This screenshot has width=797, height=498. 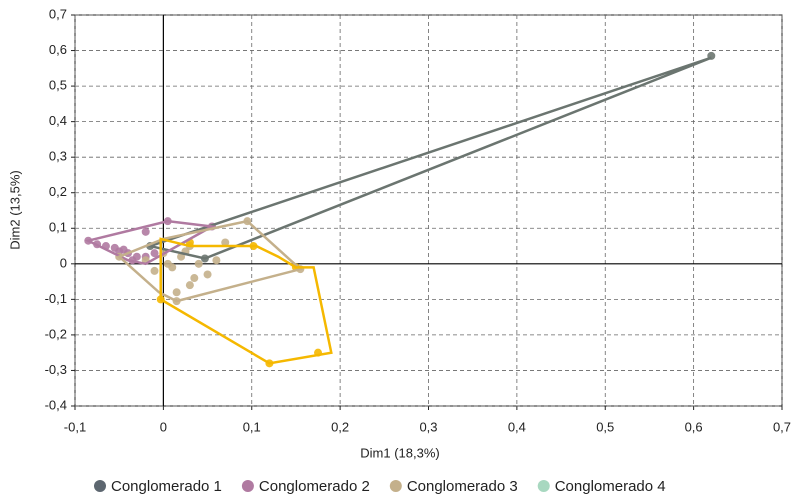 I want to click on x-tick-label: -0,1, so click(x=75, y=426).